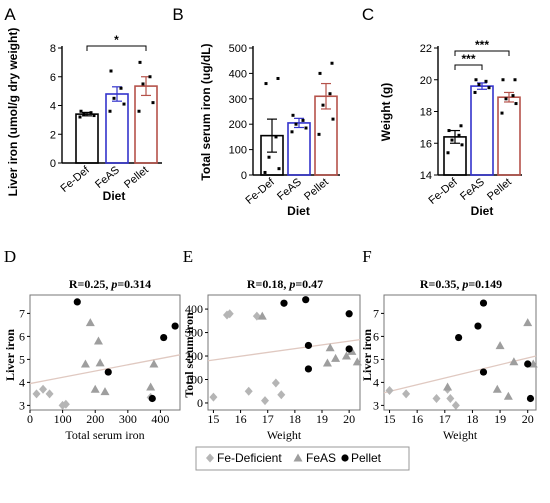 The image size is (550, 503). I want to click on x-tick-label-f: 15, so click(390, 419).